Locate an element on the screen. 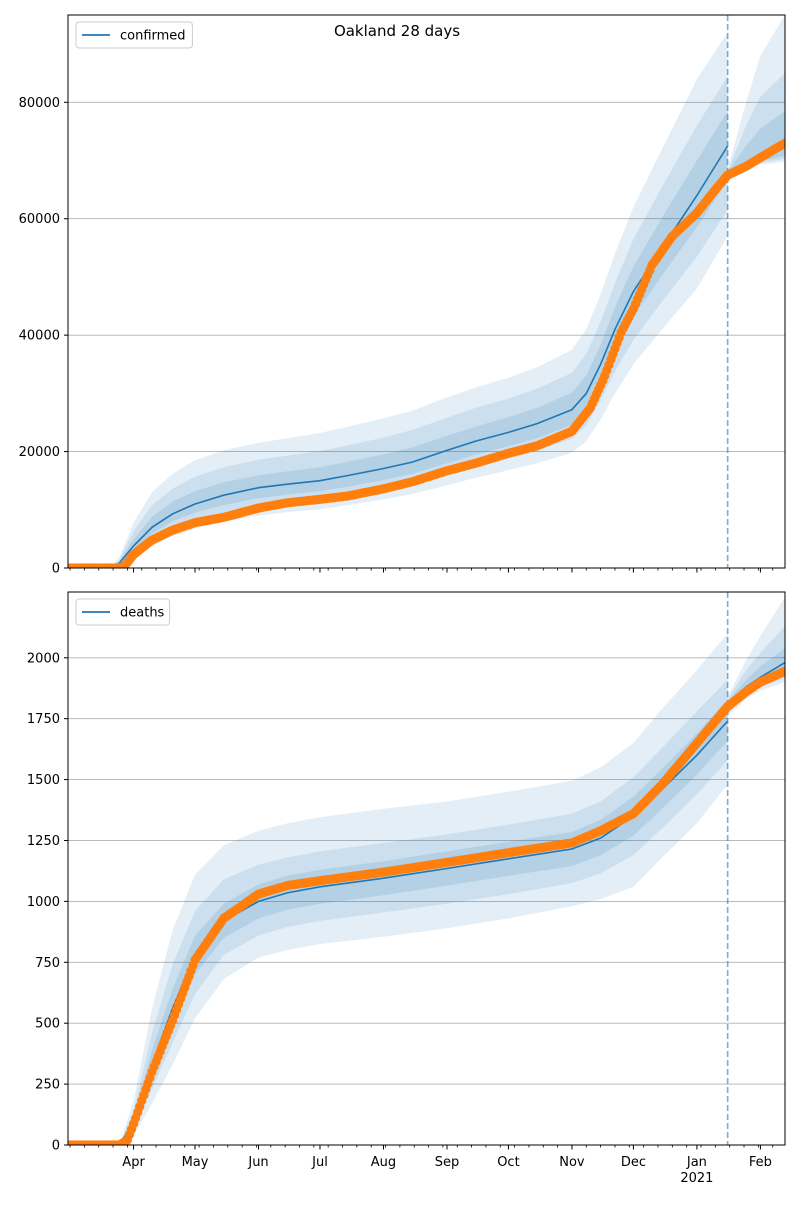 This screenshot has width=800, height=1205. x-tick-label: Sep is located at coordinates (447, 1162).